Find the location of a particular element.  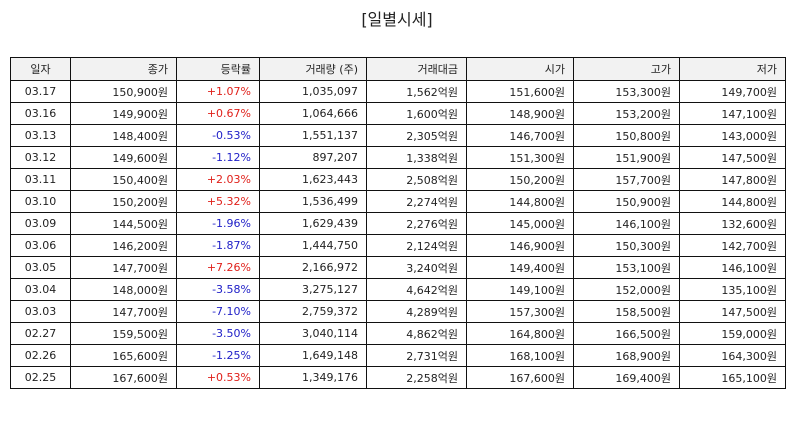

cell-high: 150,900원 is located at coordinates (626, 201).